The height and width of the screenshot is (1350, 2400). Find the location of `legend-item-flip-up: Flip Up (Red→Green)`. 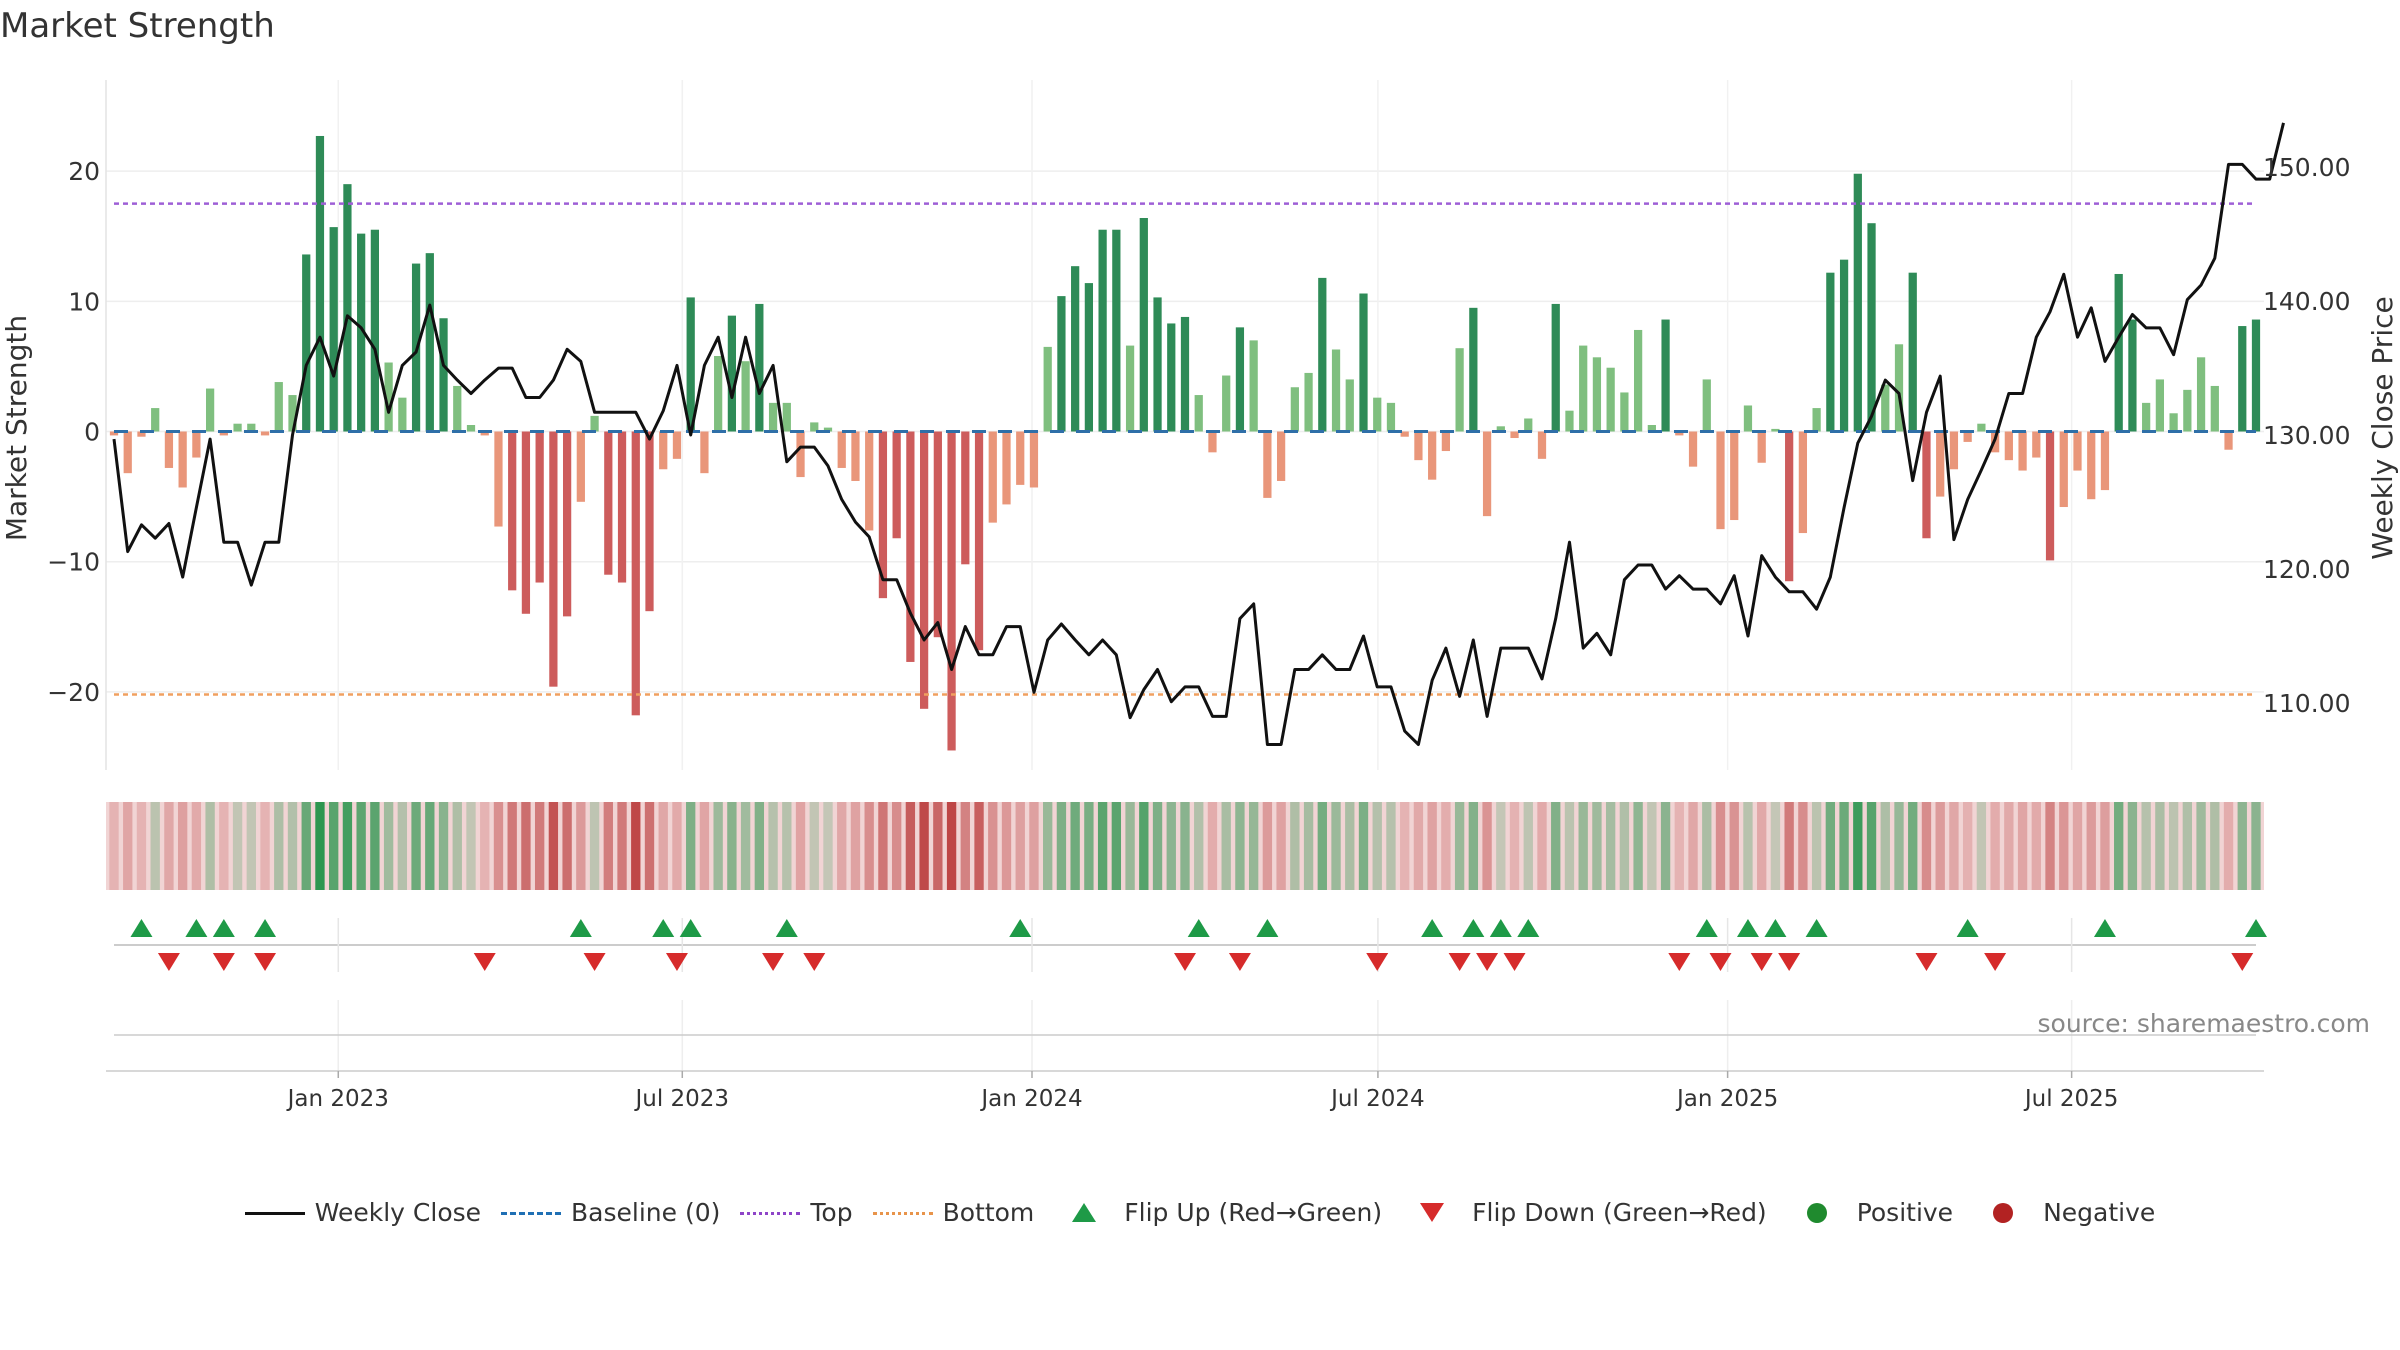

legend-item-flip-up: Flip Up (Red→Green) is located at coordinates (1218, 1212).